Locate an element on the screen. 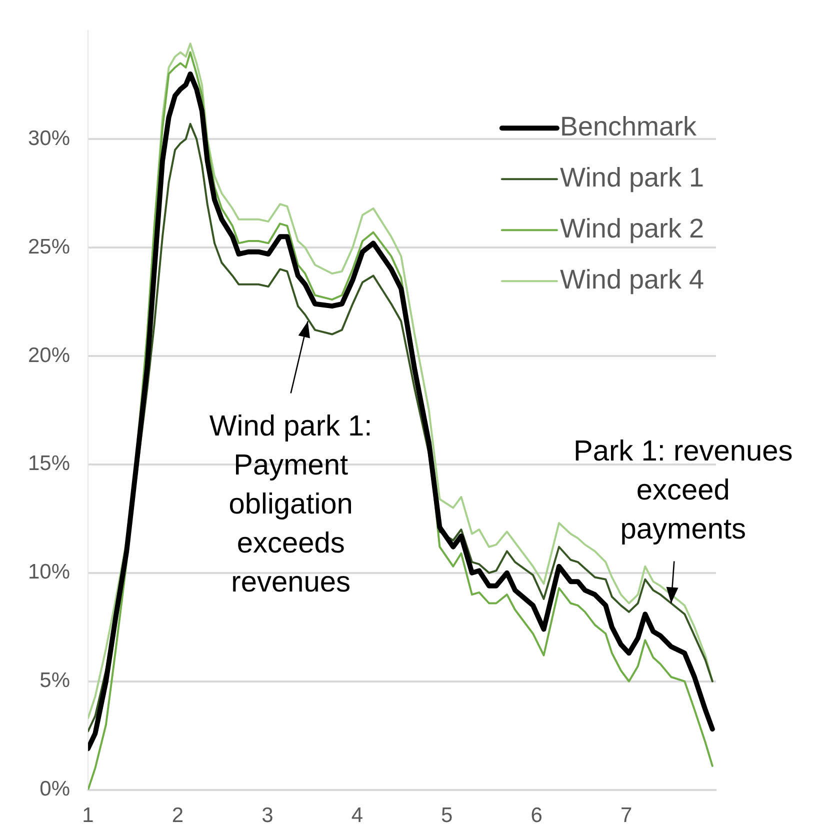  legend-label: Wind park 1 is located at coordinates (632, 177).